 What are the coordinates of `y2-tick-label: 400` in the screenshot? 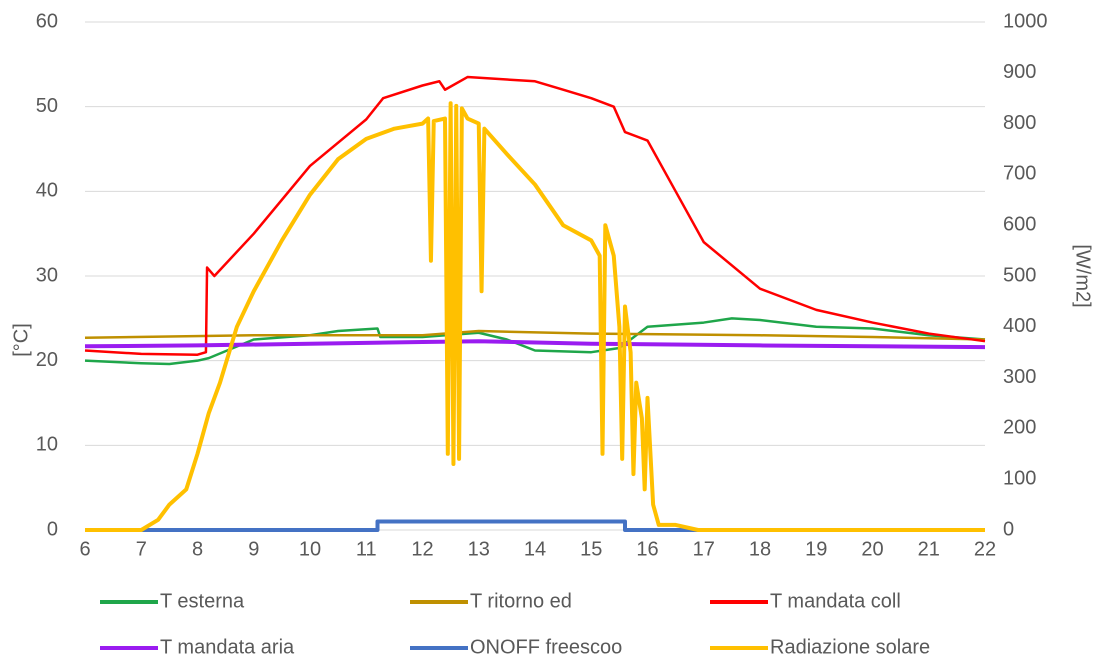 It's located at (1019, 326).